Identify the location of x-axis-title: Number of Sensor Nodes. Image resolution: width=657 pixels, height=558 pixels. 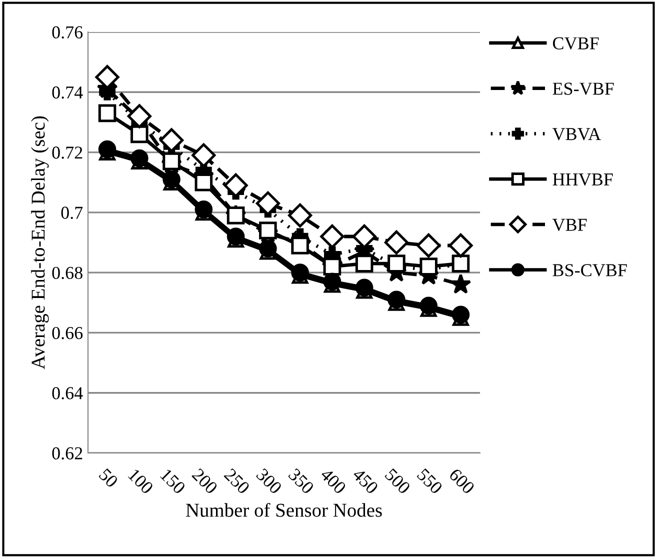
(284, 509).